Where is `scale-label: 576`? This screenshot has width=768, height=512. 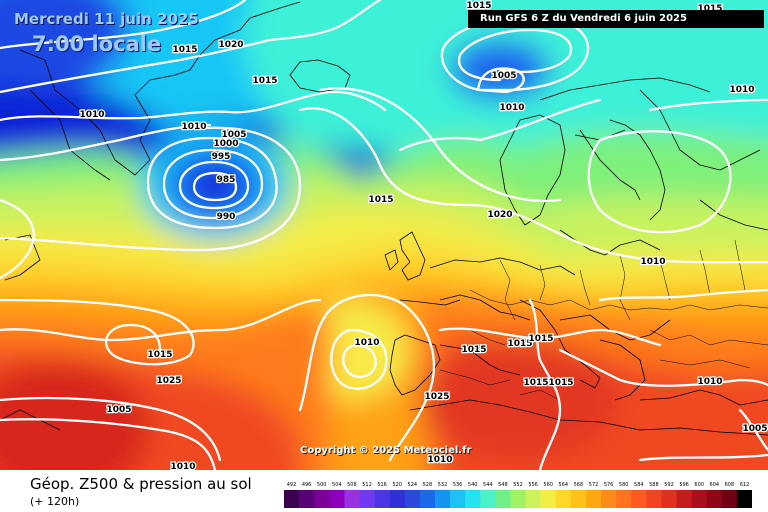 scale-label: 576 is located at coordinates (609, 485).